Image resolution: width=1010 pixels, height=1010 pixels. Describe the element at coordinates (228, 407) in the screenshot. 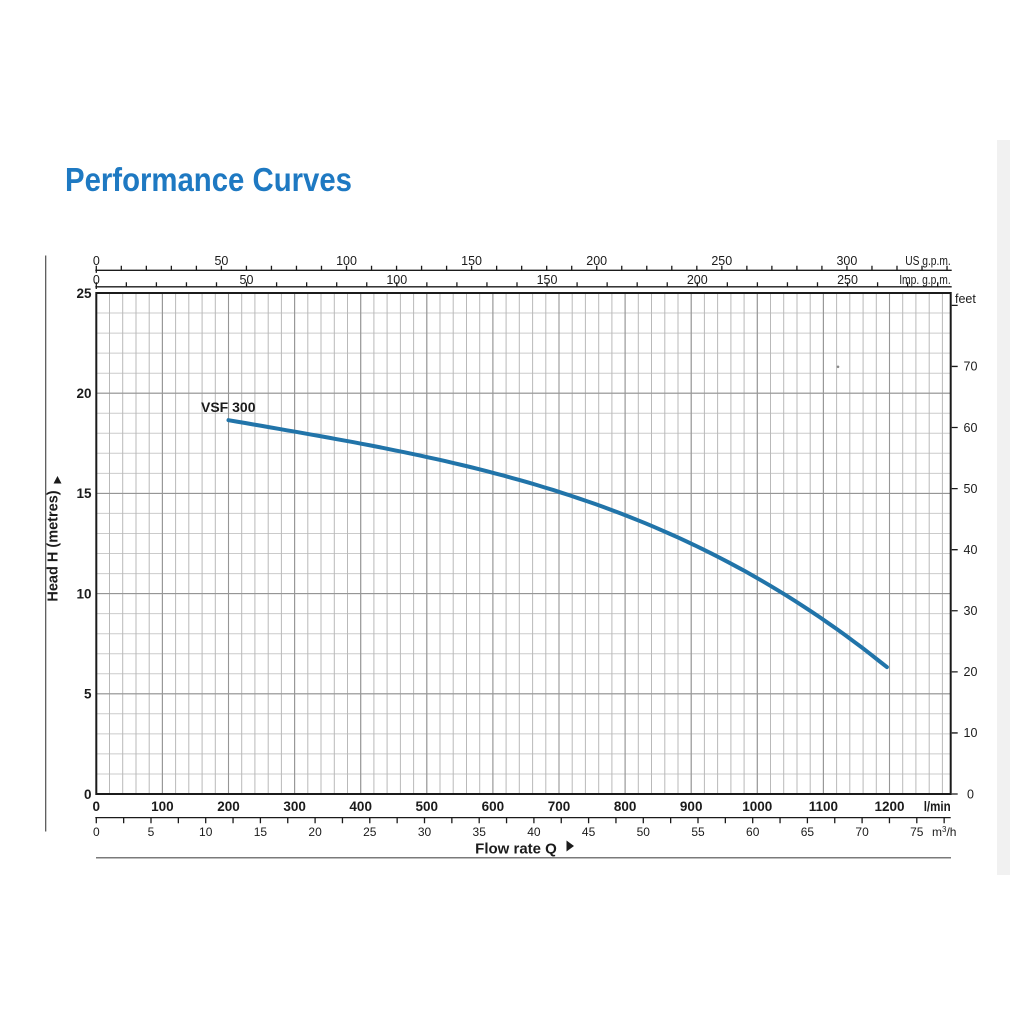

I see `svg-text: VSF 300` at that location.